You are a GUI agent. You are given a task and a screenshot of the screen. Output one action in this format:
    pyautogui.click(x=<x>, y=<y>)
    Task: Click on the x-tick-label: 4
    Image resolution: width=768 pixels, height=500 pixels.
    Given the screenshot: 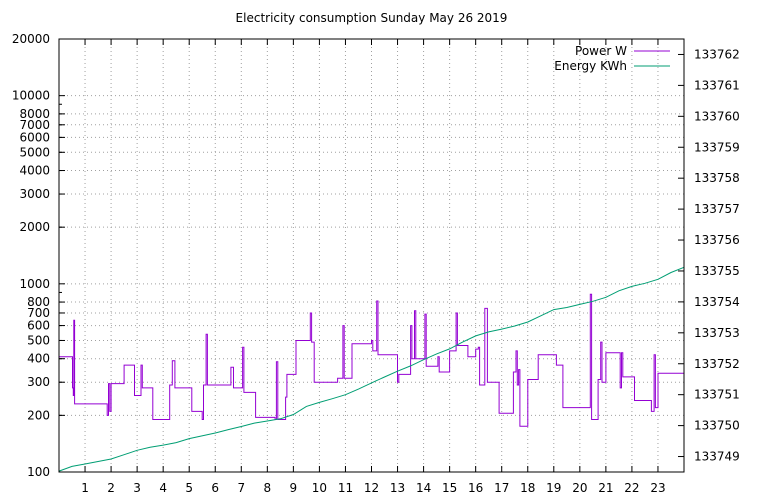 What is the action you would take?
    pyautogui.click(x=163, y=488)
    